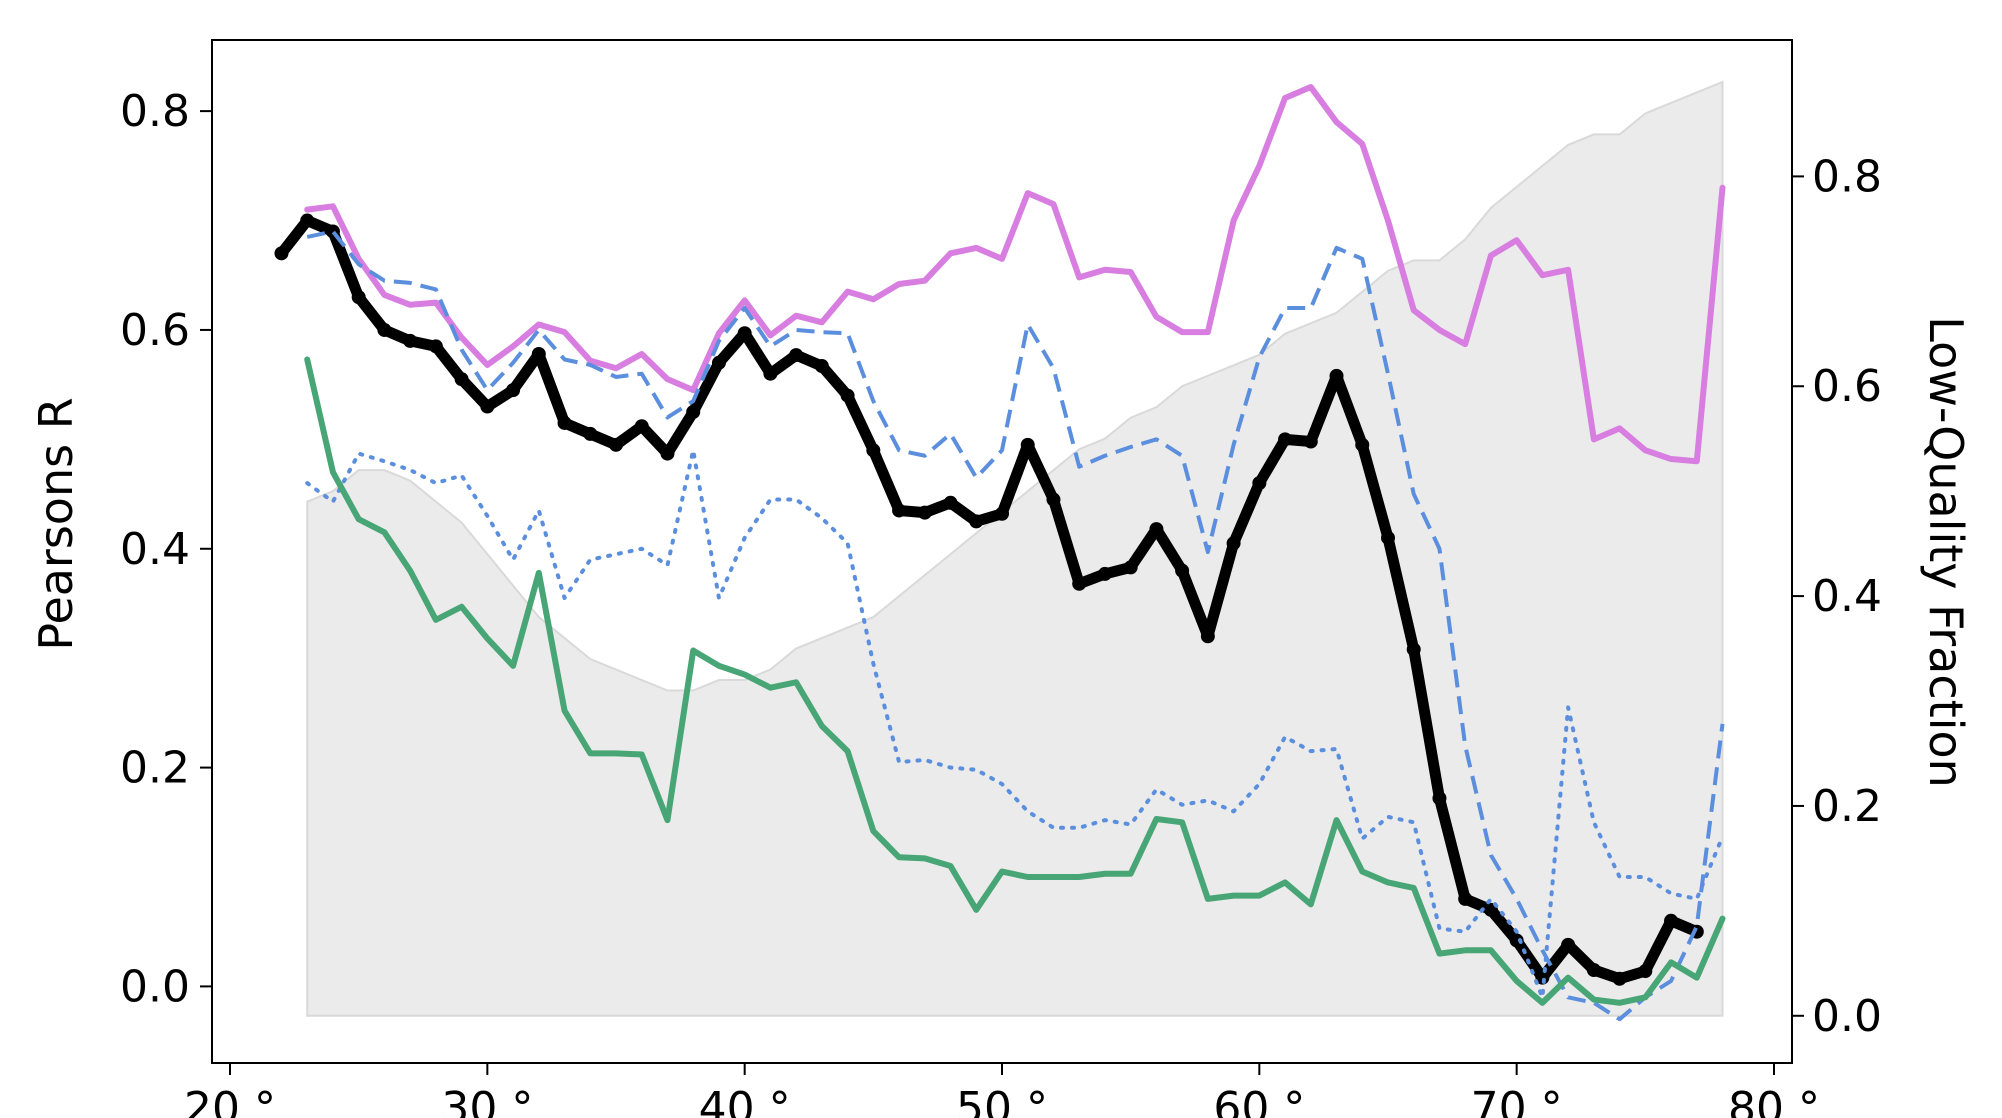 The image size is (2002, 1118). I want to click on y-tick-label: 0.4, so click(155, 549).